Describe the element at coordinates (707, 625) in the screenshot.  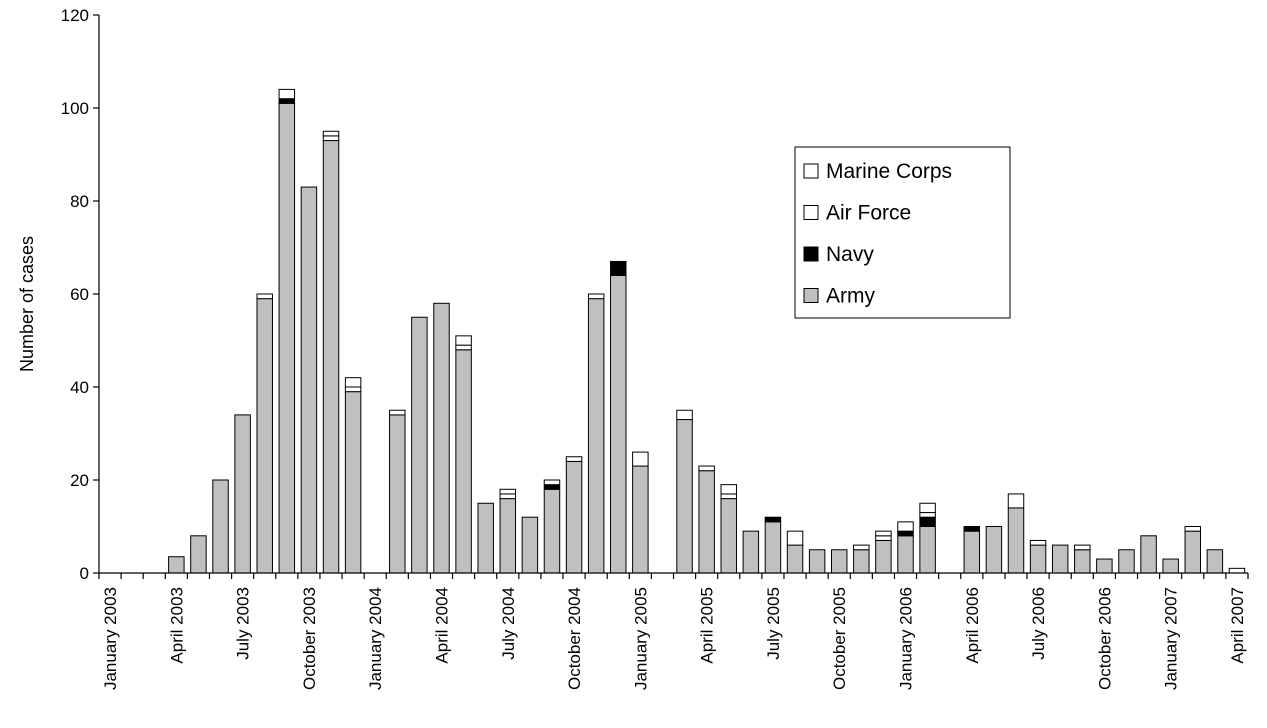
I see `x-tick-label: April 2005` at that location.